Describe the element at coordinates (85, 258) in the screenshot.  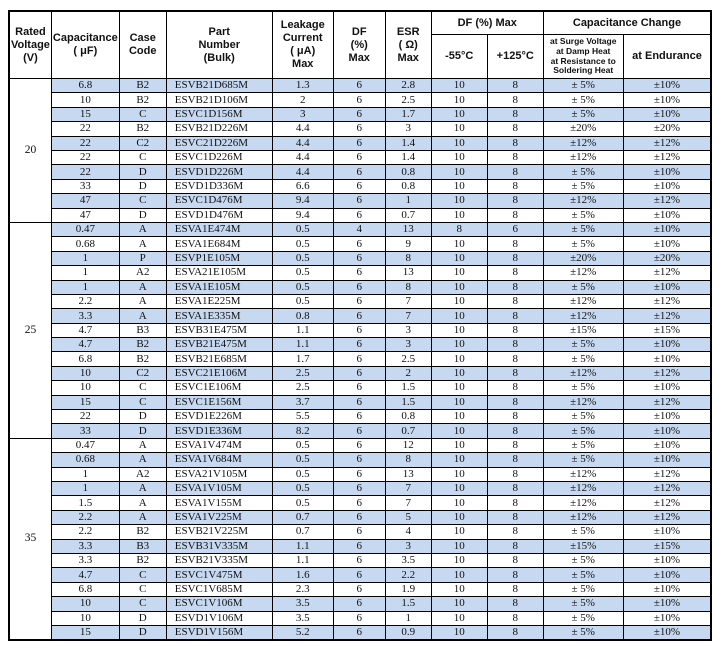
I see `cell-capacitance: 1` at that location.